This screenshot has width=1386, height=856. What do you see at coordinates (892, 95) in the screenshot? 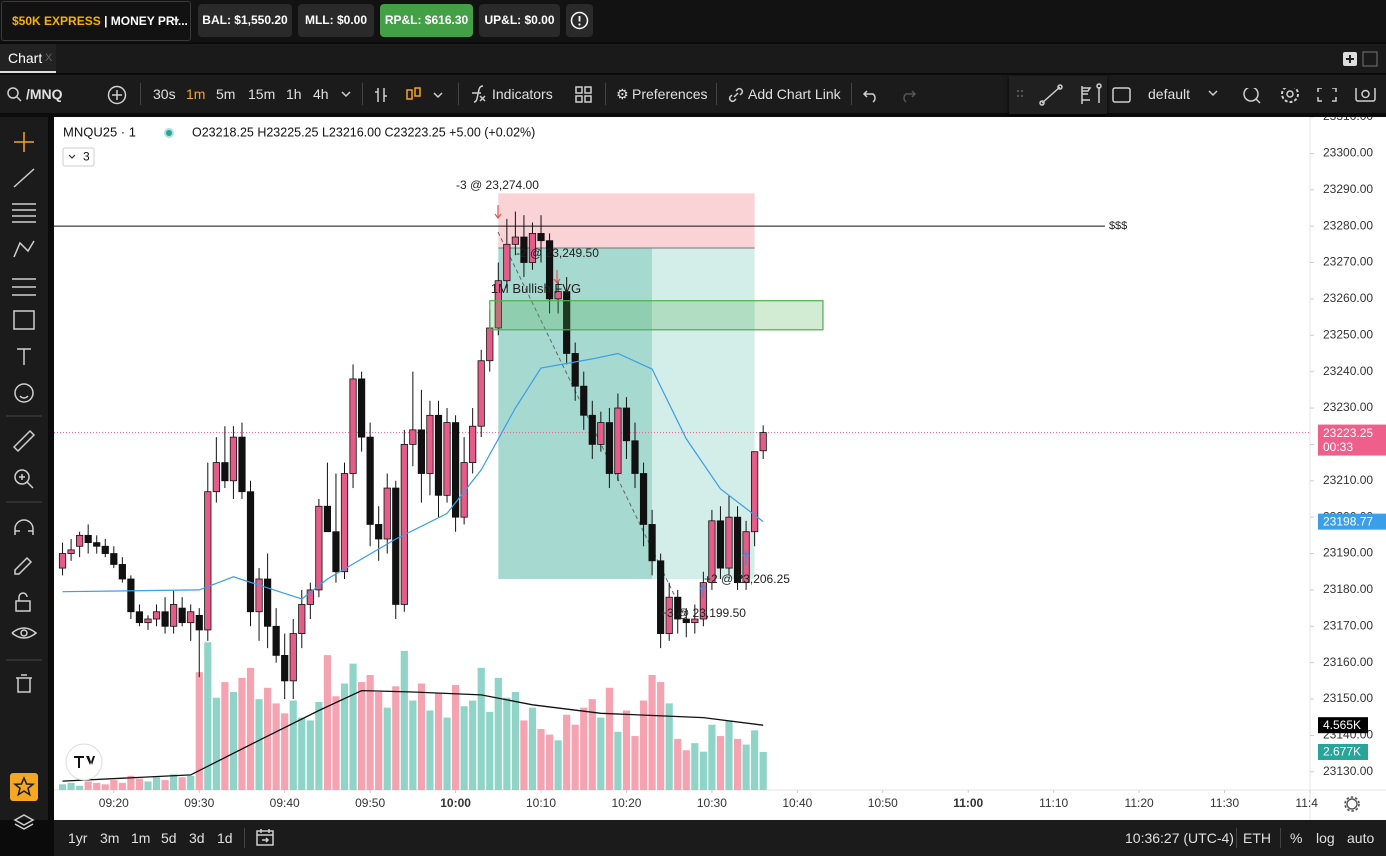
I see `undo-redo` at bounding box center [892, 95].